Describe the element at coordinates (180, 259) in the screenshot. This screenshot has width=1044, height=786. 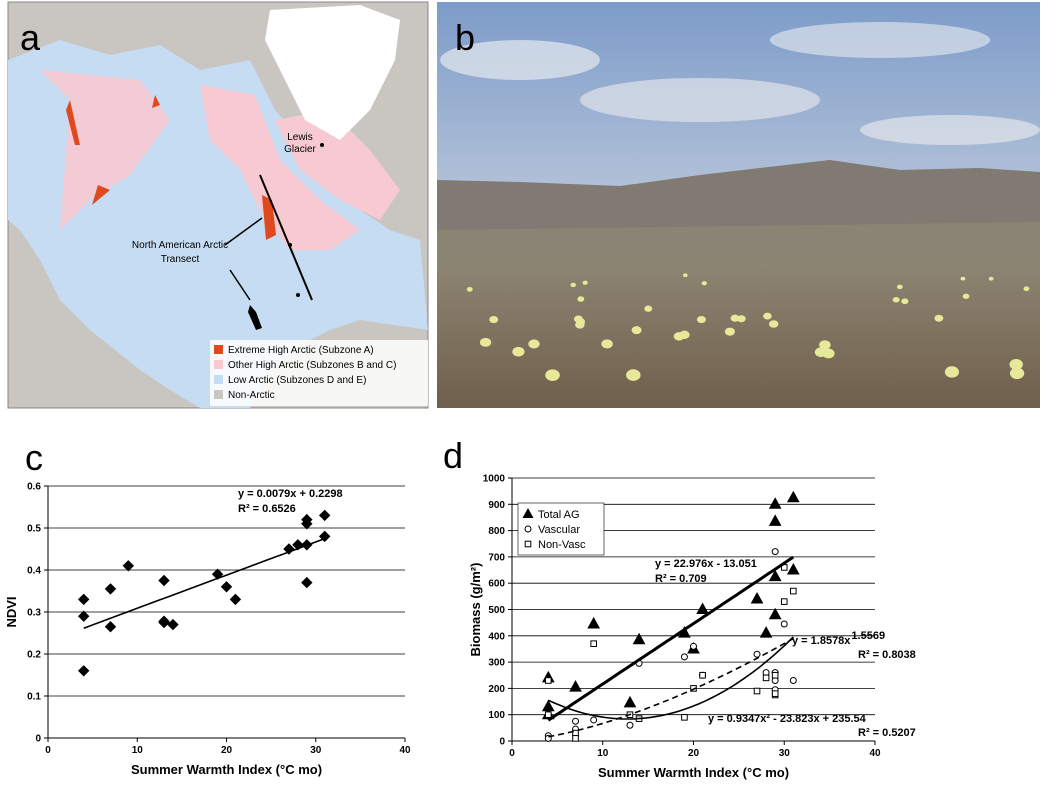
I see `annotation: Transect` at that location.